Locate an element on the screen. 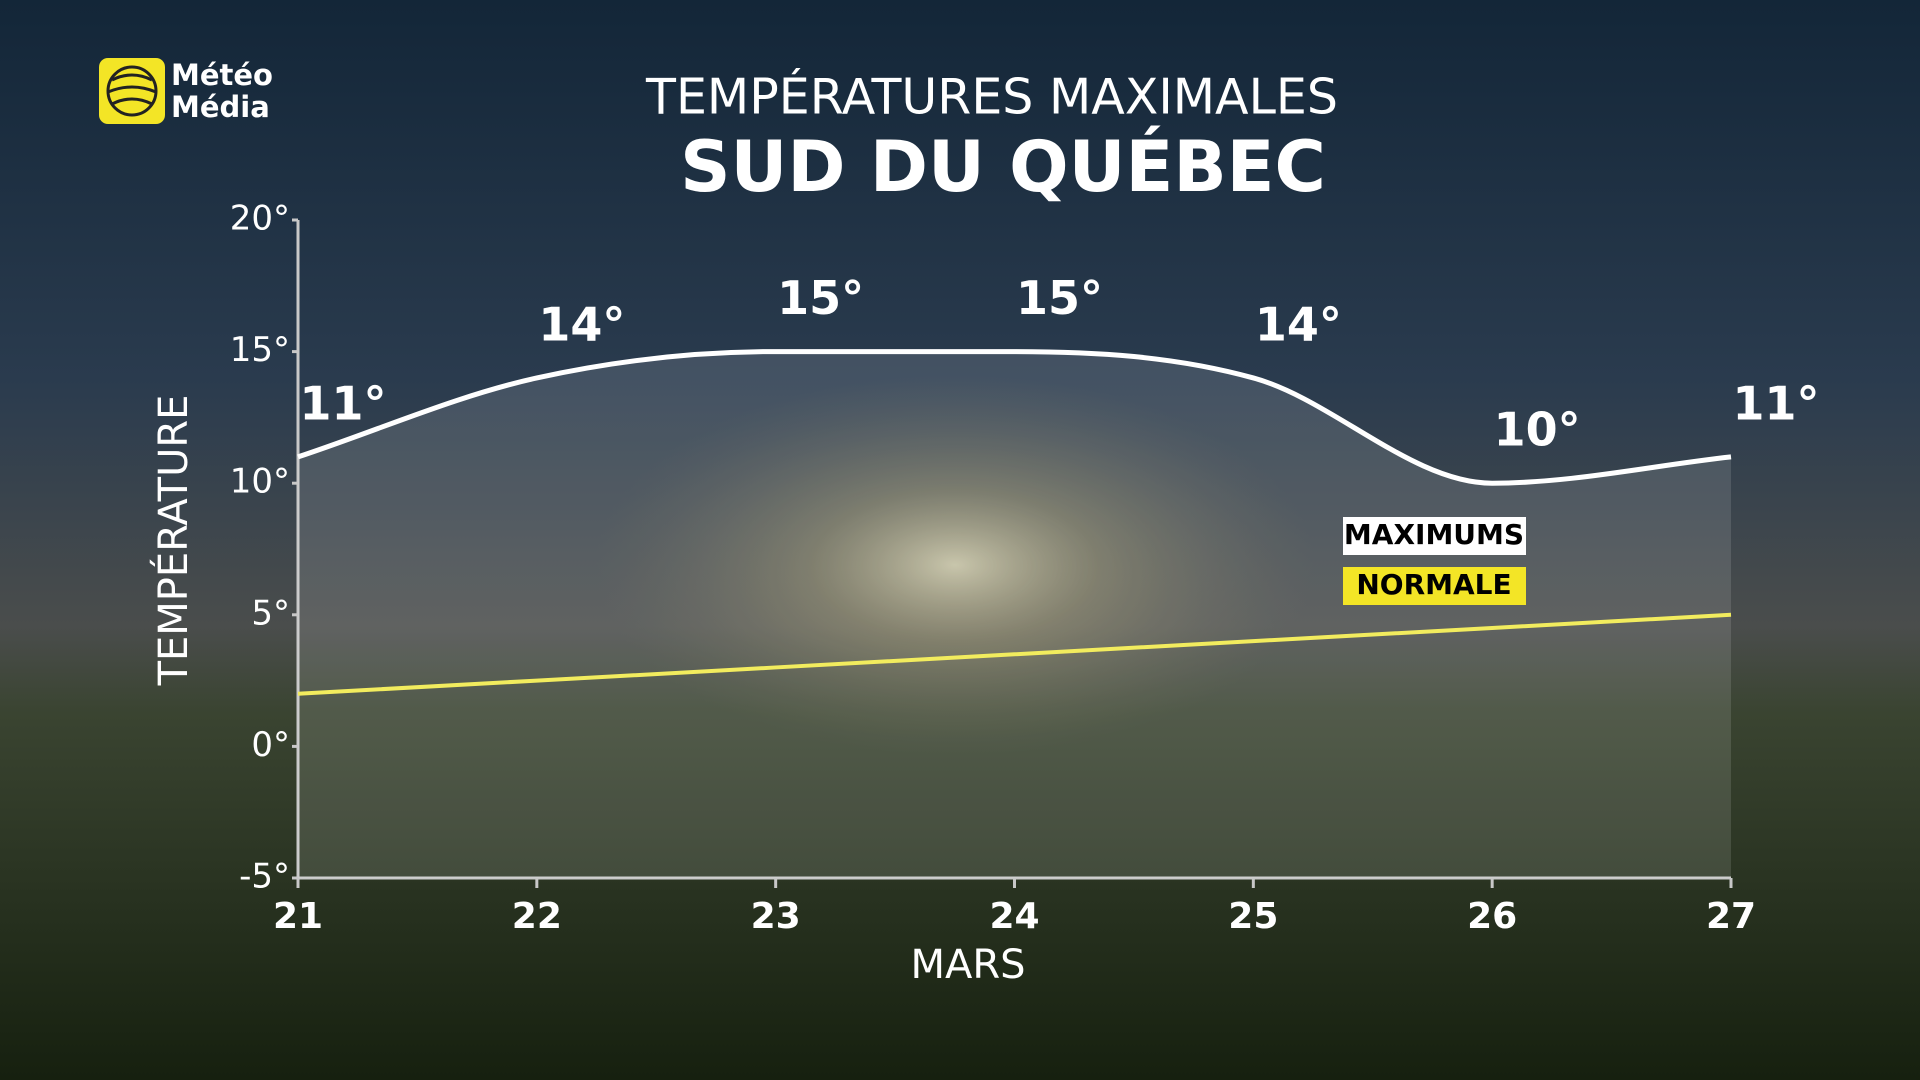 This screenshot has height=1080, width=1920. x-tick-label: 22 is located at coordinates (537, 916).